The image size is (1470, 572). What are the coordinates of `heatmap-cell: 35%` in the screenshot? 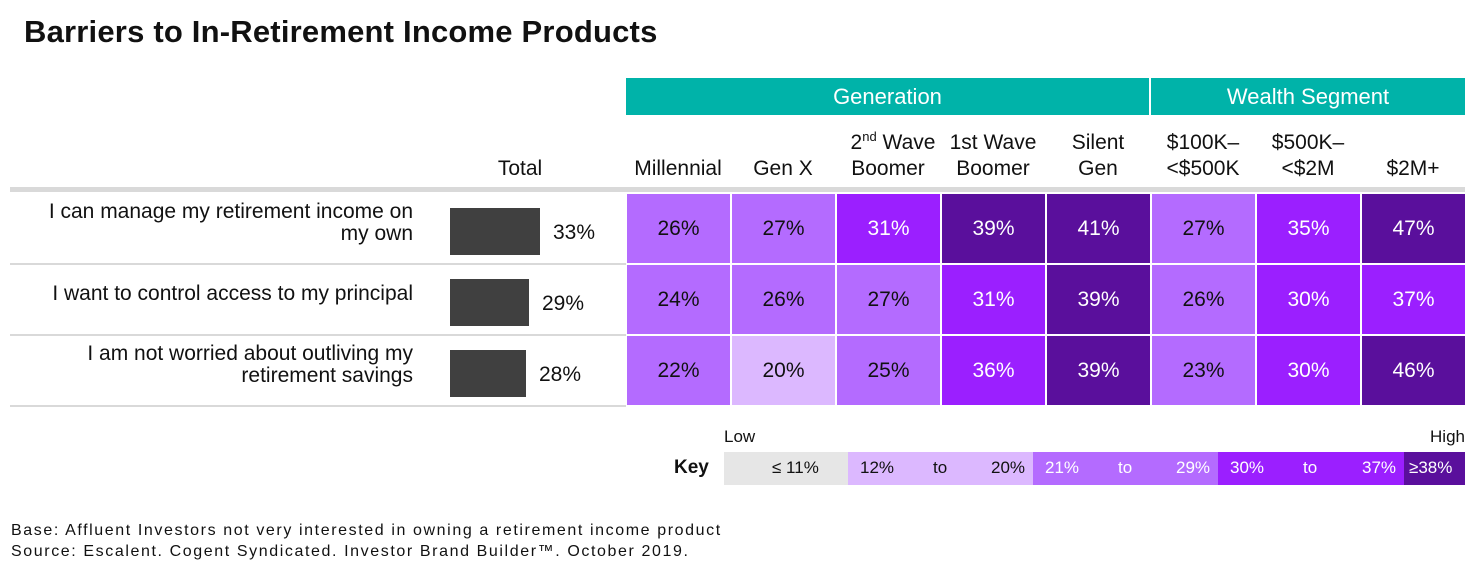 It's located at (1308, 228).